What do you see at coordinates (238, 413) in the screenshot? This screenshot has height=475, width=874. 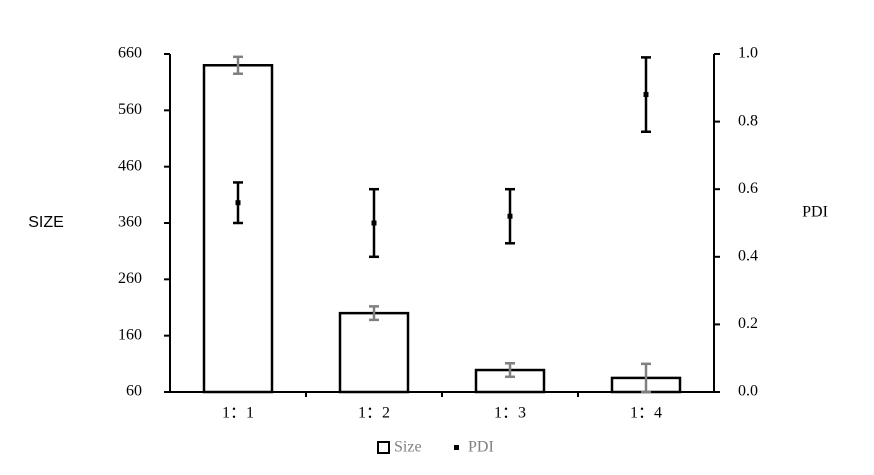 I see `x-tick-label: 1：1` at bounding box center [238, 413].